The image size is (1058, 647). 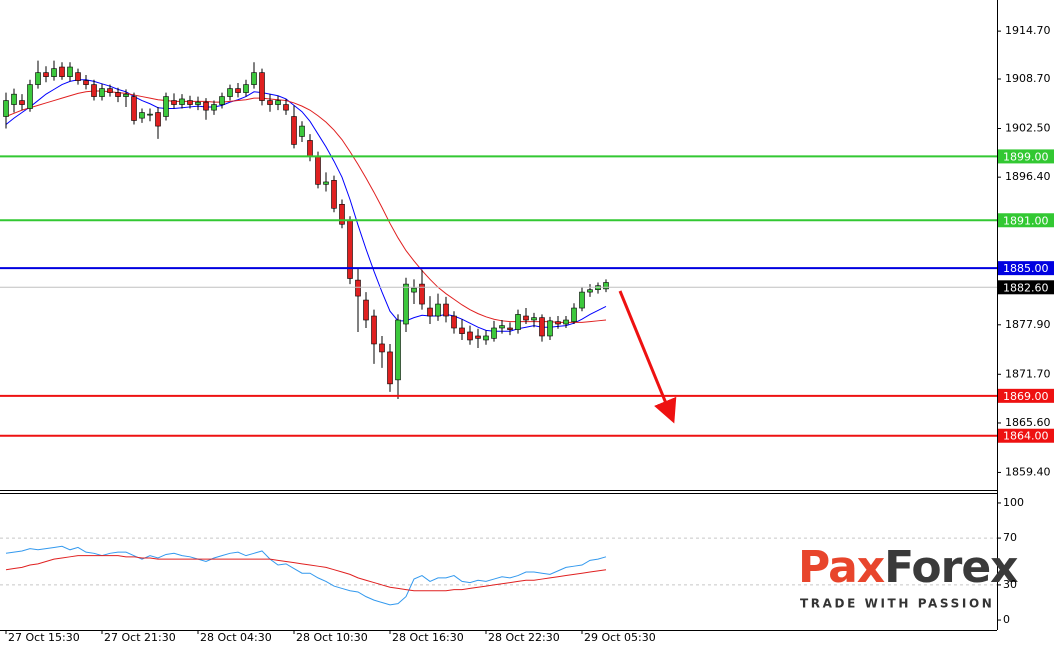 I want to click on x-tick-label: 29 Oct 05:30, so click(x=620, y=637).